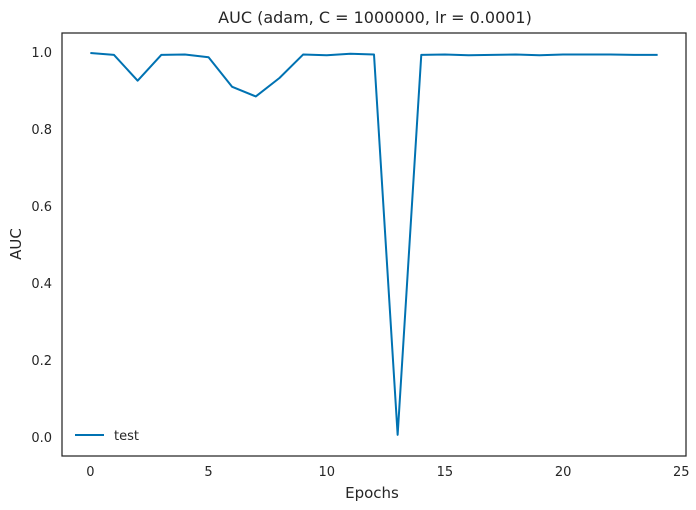  Describe the element at coordinates (41, 53) in the screenshot. I see `y-tick-label: 1.0` at that location.